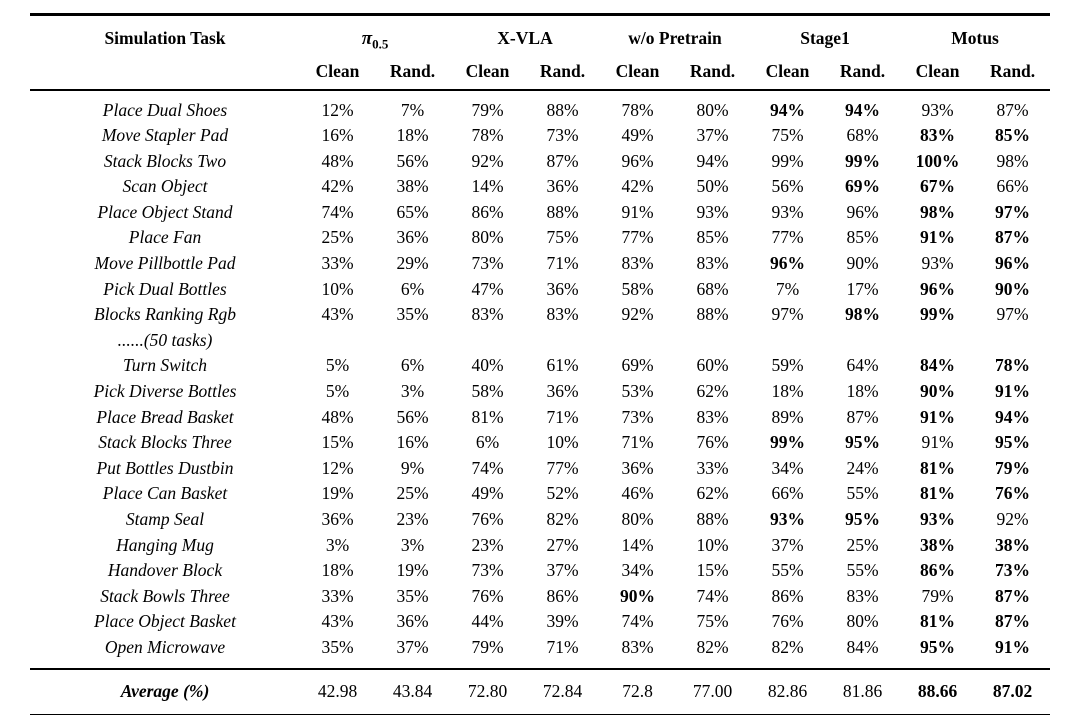 This screenshot has height=715, width=1080. Describe the element at coordinates (165, 327) in the screenshot. I see `task-name: Blocks Ranking Rgb ......(50 tasks)` at that location.